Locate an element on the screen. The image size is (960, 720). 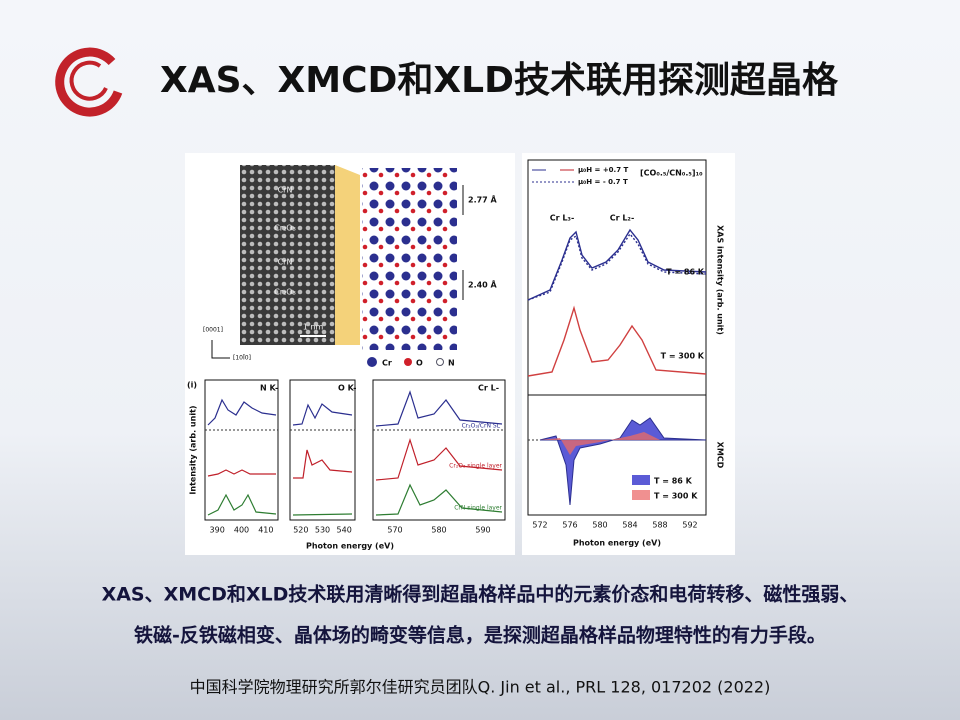
y-axis-label: XMCD is located at coordinates (720, 455).